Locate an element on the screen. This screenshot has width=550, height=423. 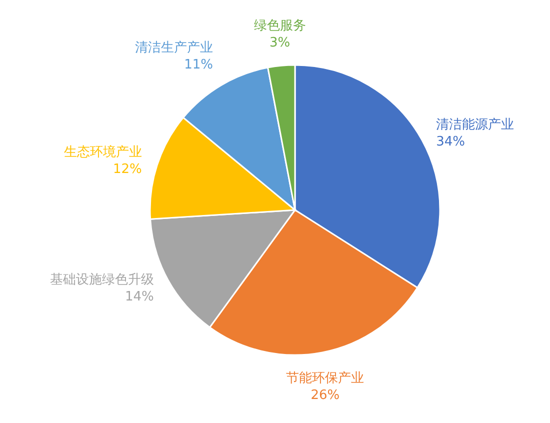
data-label: 3% is located at coordinates (280, 43).